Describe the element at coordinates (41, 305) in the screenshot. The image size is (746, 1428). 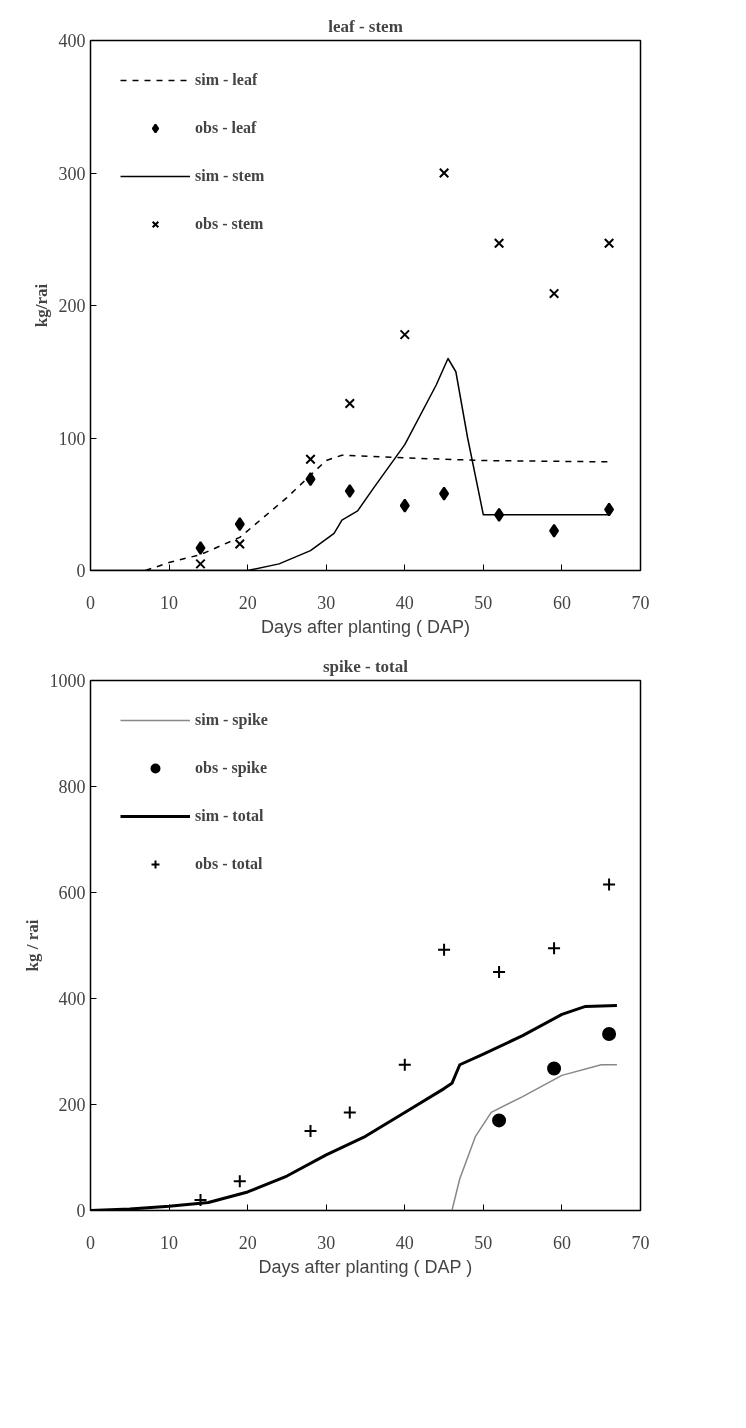
I see `y-axis-title: kg/rai` at that location.